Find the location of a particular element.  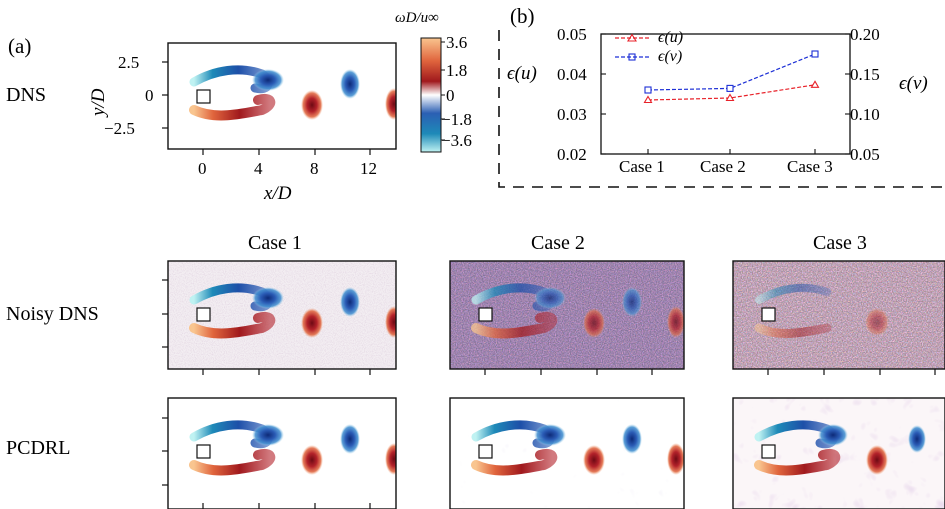

panel-b-ytick-left-2: 0.04 is located at coordinates (572, 74).